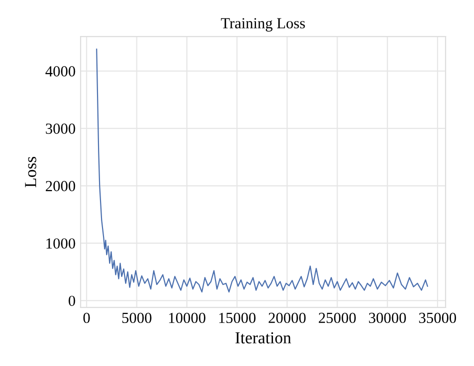  Describe the element at coordinates (60, 71) in the screenshot. I see `y-tick-label: 4000` at that location.